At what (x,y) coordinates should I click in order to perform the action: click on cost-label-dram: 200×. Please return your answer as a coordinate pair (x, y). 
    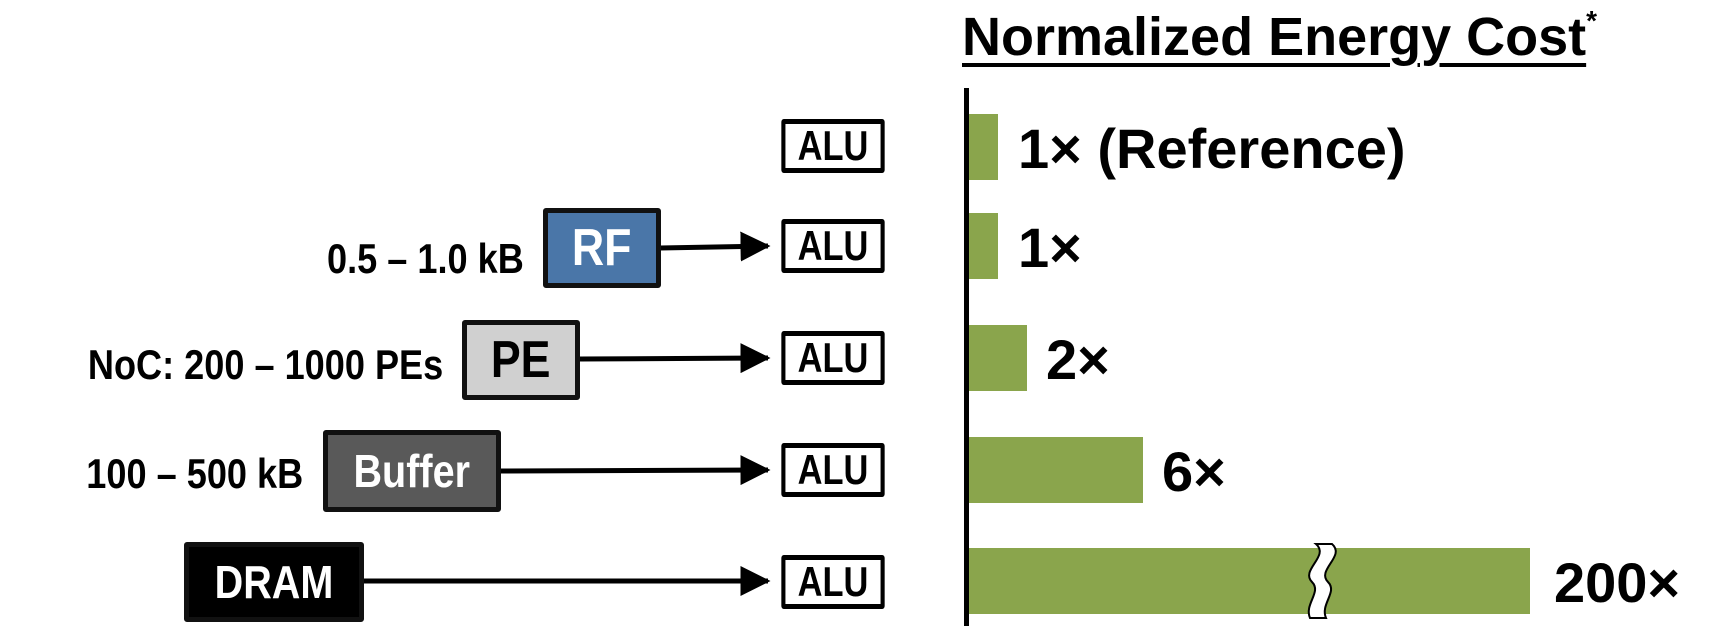
    Looking at the image, I should click on (1617, 582).